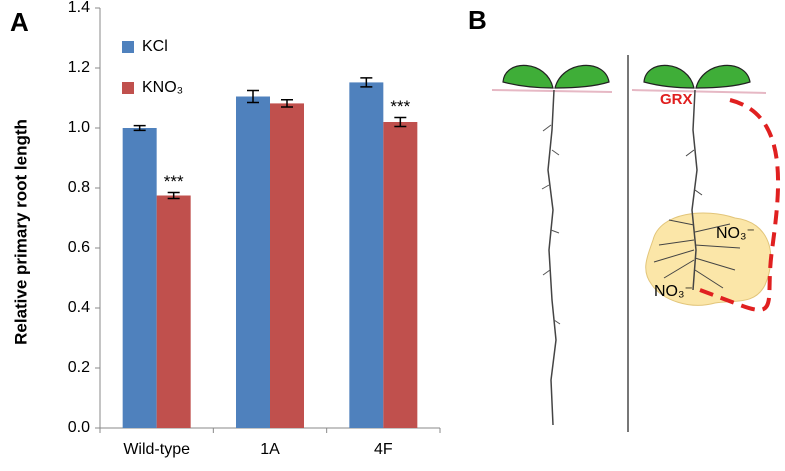  I want to click on x-tick-label: Wild-type, so click(156, 449).